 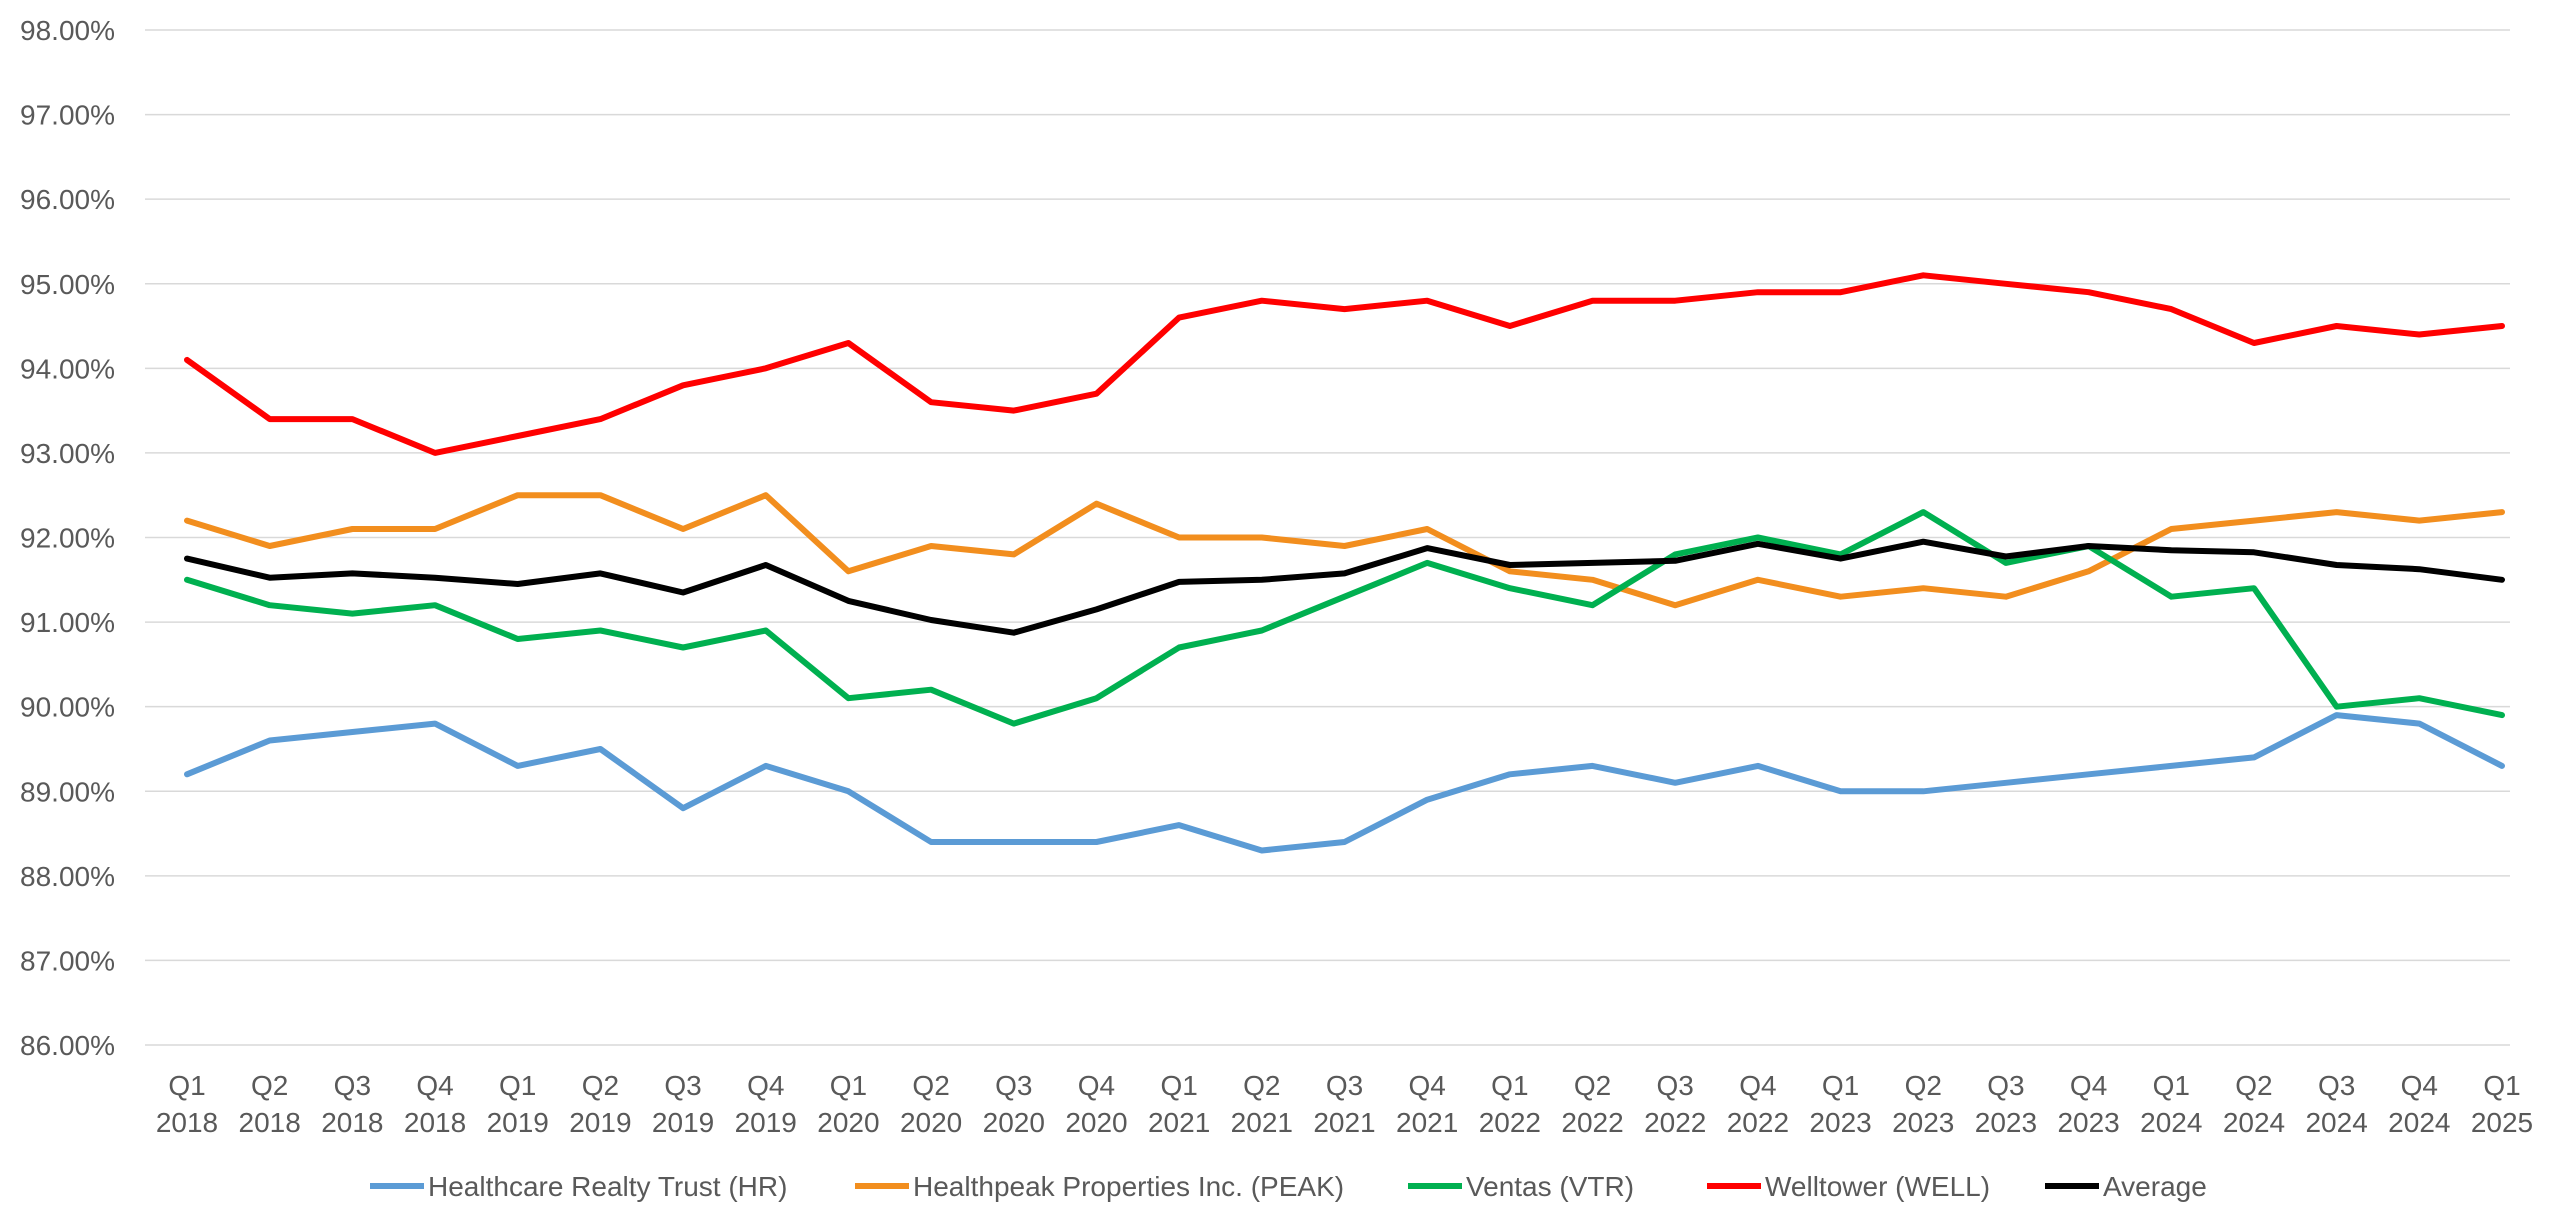 I want to click on x-tick-label: Q1 2025, so click(x=2502, y=1104).